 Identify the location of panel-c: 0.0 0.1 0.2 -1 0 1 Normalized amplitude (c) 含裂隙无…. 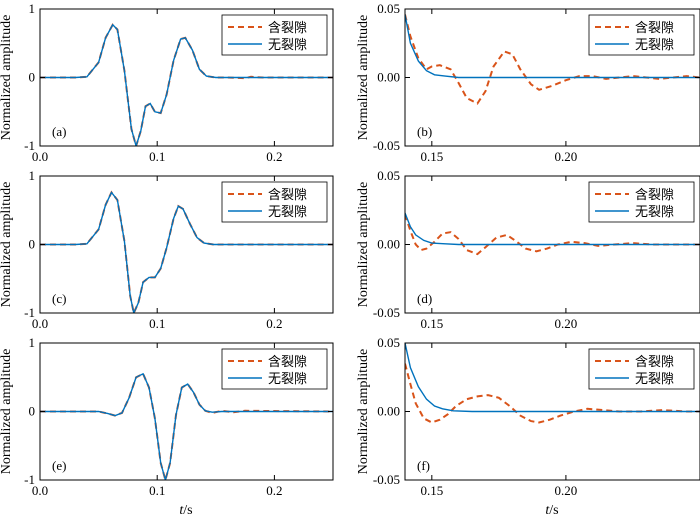
(167, 249).